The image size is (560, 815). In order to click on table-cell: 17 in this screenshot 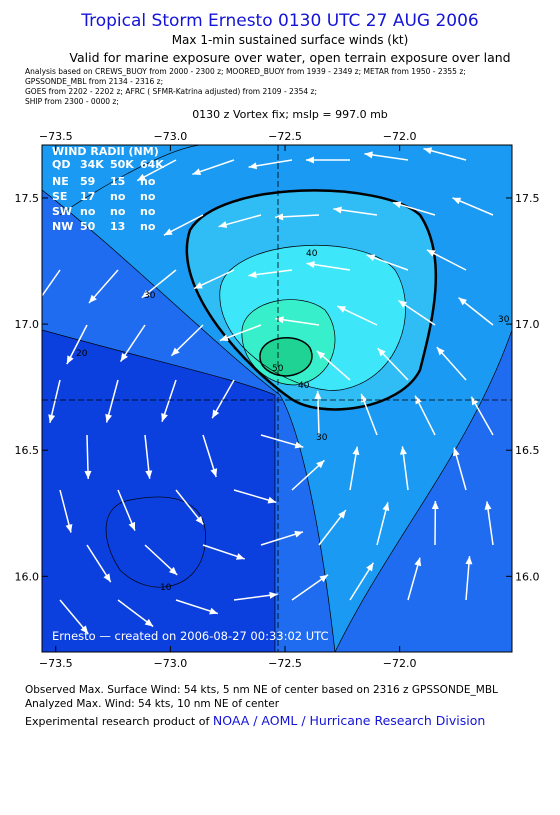, I will do `click(87, 196)`.